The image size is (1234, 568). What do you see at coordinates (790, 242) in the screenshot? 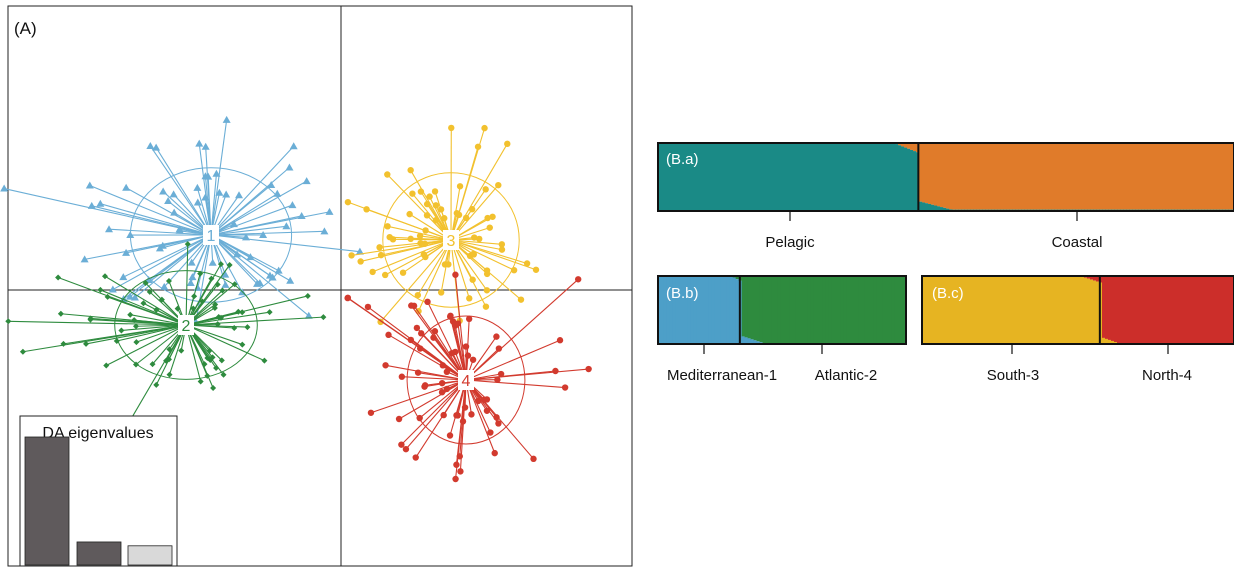
I see `group-label-pelagic: Pelagic` at bounding box center [790, 242].